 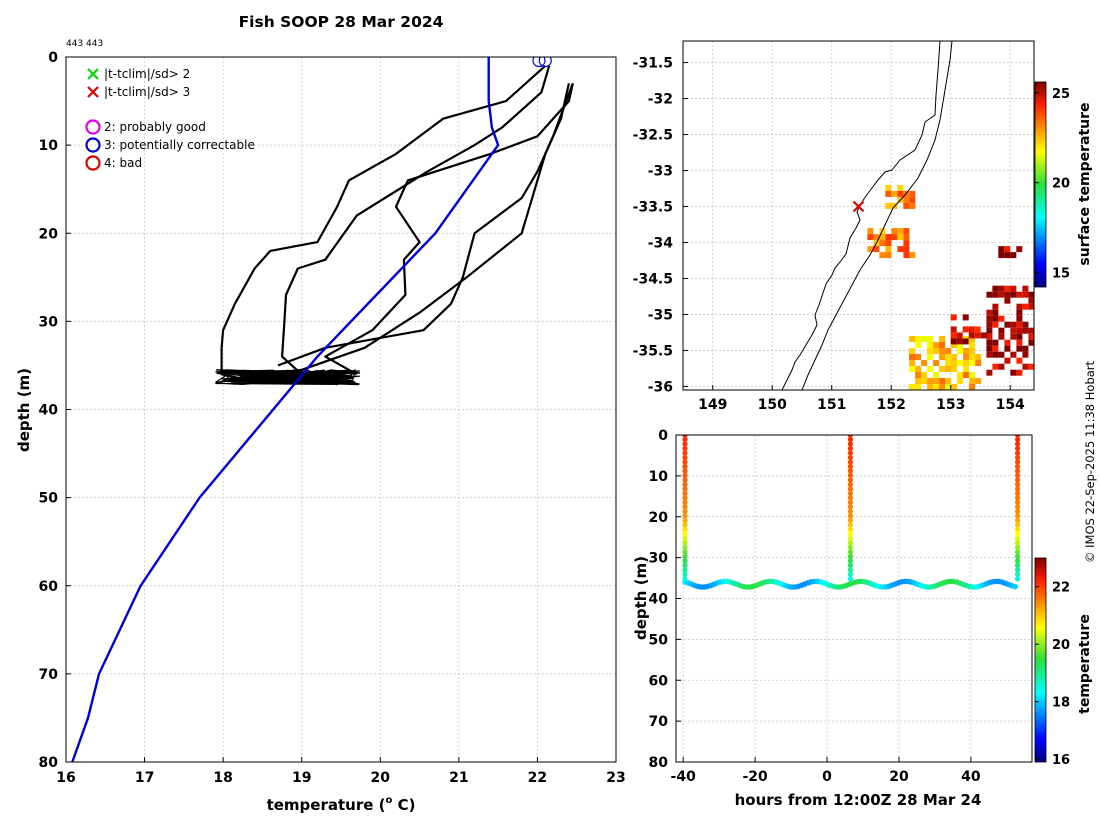 What do you see at coordinates (653, 351) in the screenshot?
I see `map-y-tick-label: -35.5` at bounding box center [653, 351].